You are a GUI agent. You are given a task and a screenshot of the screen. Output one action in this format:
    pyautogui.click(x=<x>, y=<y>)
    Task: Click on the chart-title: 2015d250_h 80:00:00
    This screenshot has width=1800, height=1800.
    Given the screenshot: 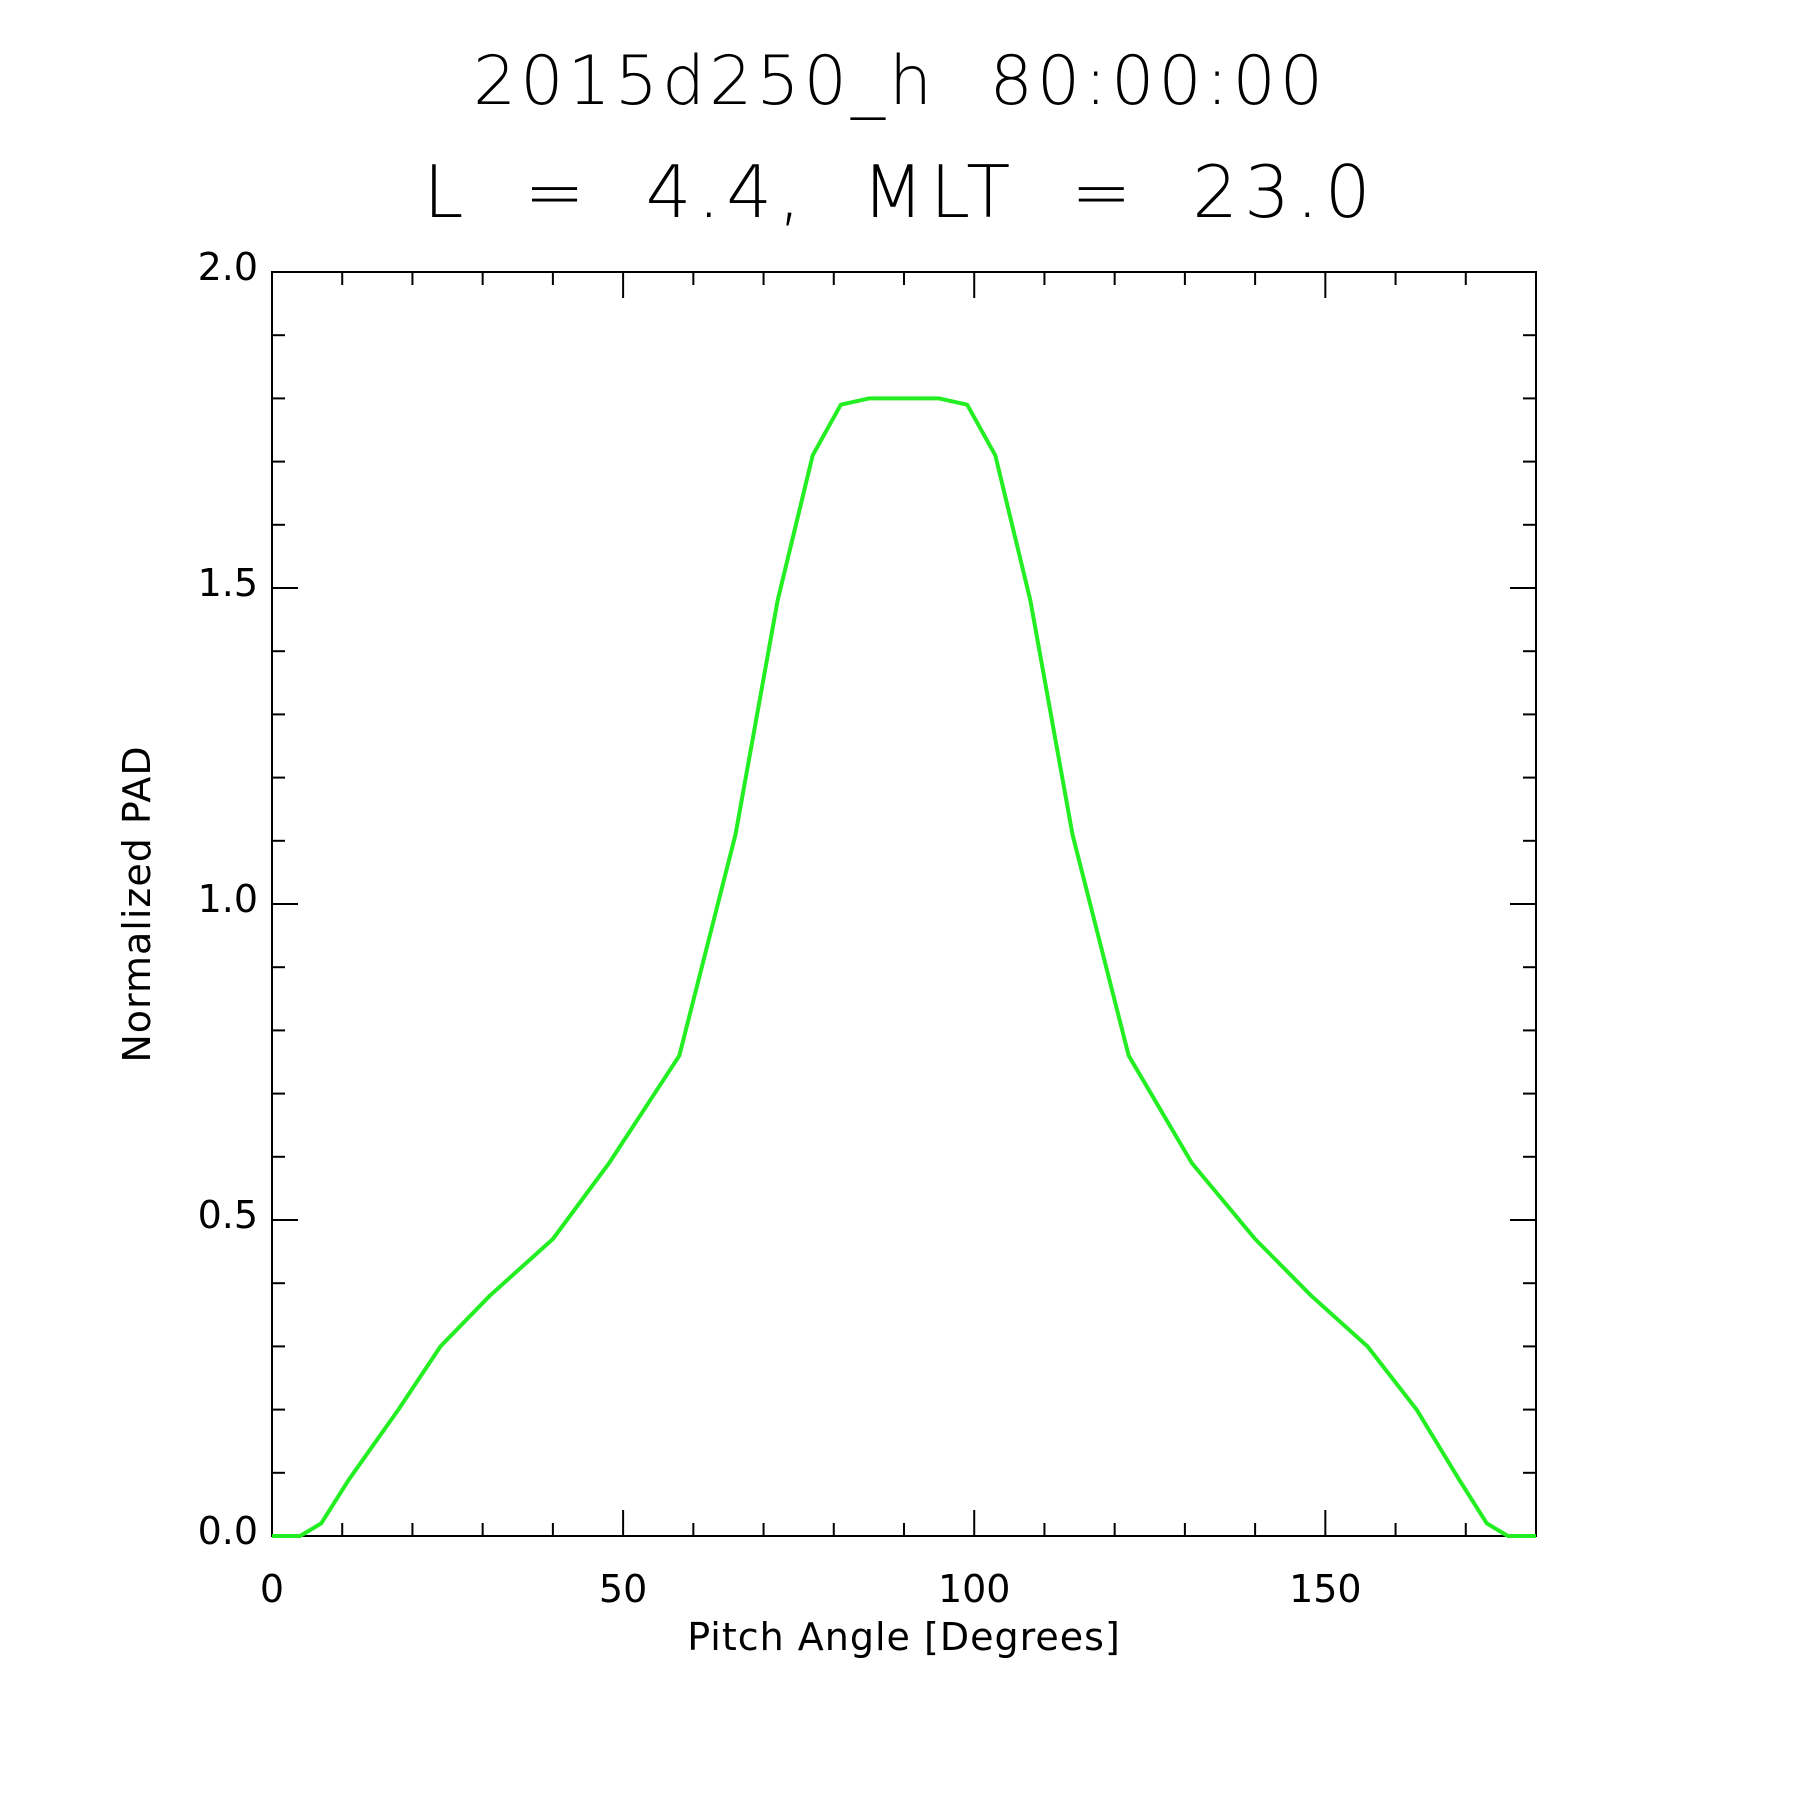 What is the action you would take?
    pyautogui.click(x=900, y=81)
    